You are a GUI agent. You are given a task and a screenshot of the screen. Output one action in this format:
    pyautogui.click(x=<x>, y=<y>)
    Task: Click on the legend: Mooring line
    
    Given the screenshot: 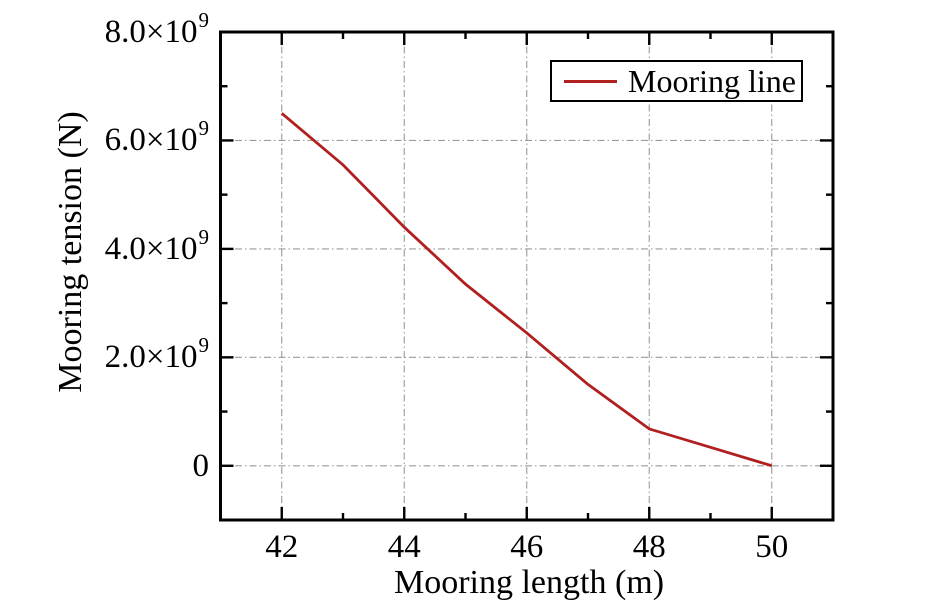 What is the action you would take?
    pyautogui.click(x=676, y=81)
    